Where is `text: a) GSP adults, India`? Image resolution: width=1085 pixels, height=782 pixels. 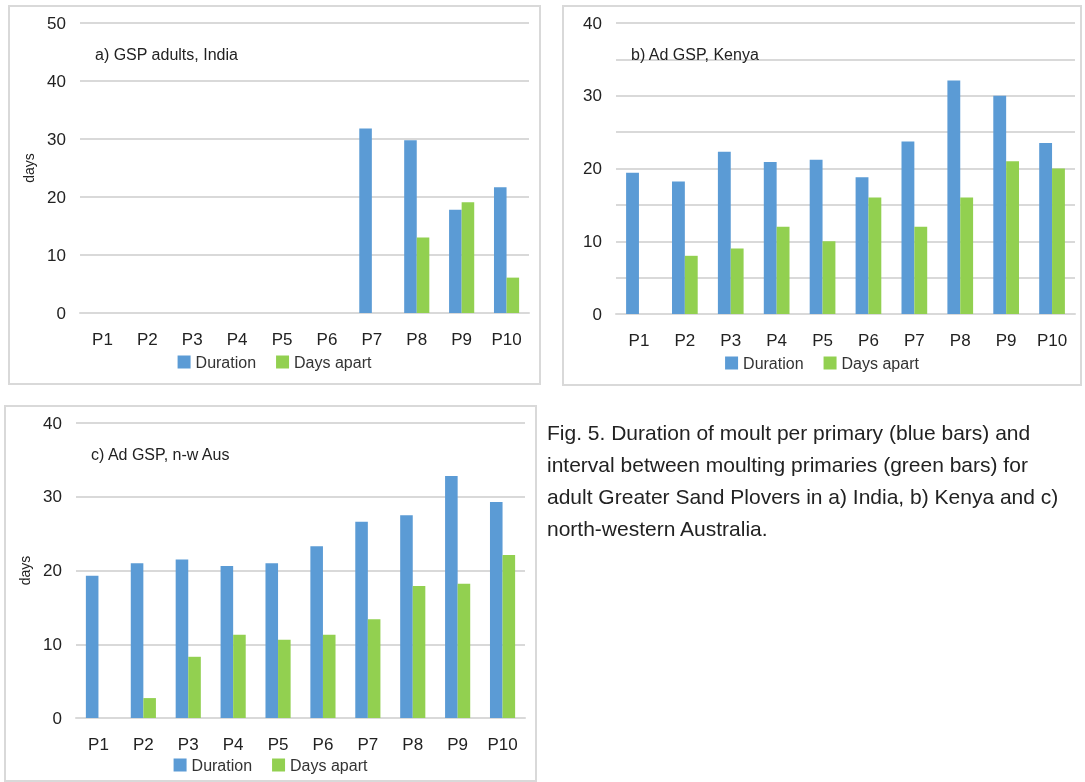
text: a) GSP adults, India is located at coordinates (166, 54).